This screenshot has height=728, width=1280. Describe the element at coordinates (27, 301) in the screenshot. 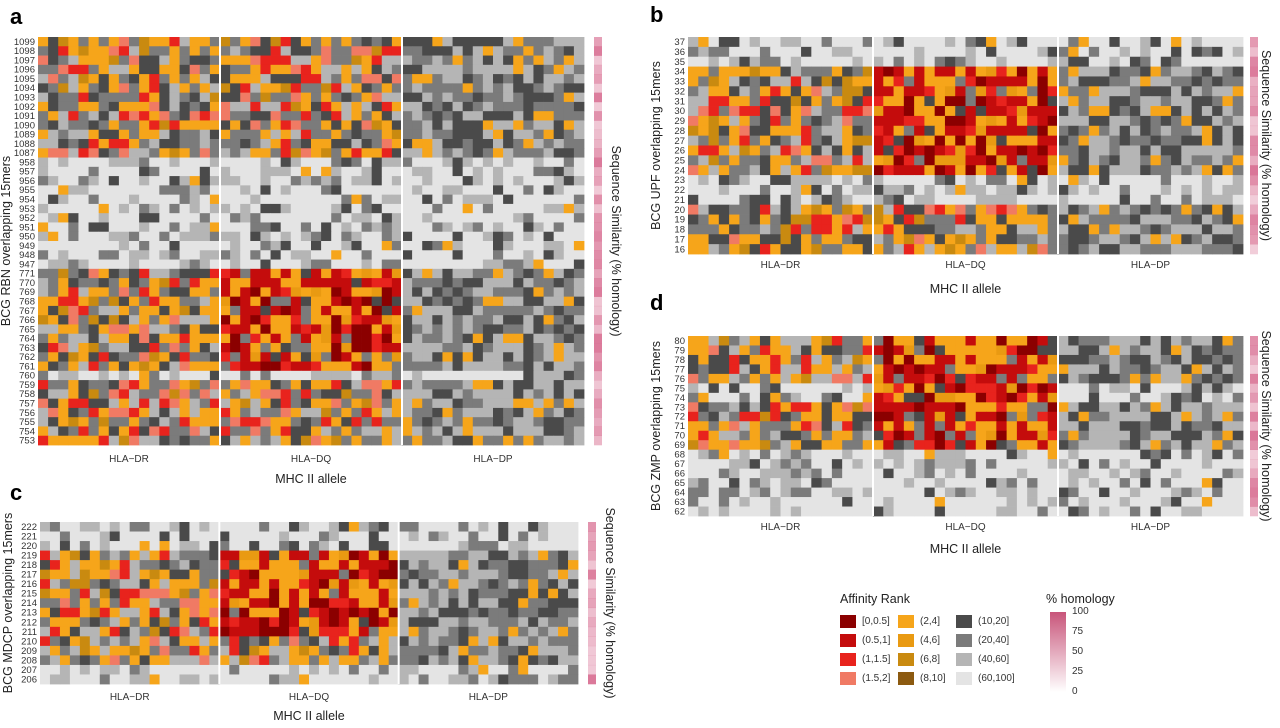

I see `row-tick-label: 768` at that location.